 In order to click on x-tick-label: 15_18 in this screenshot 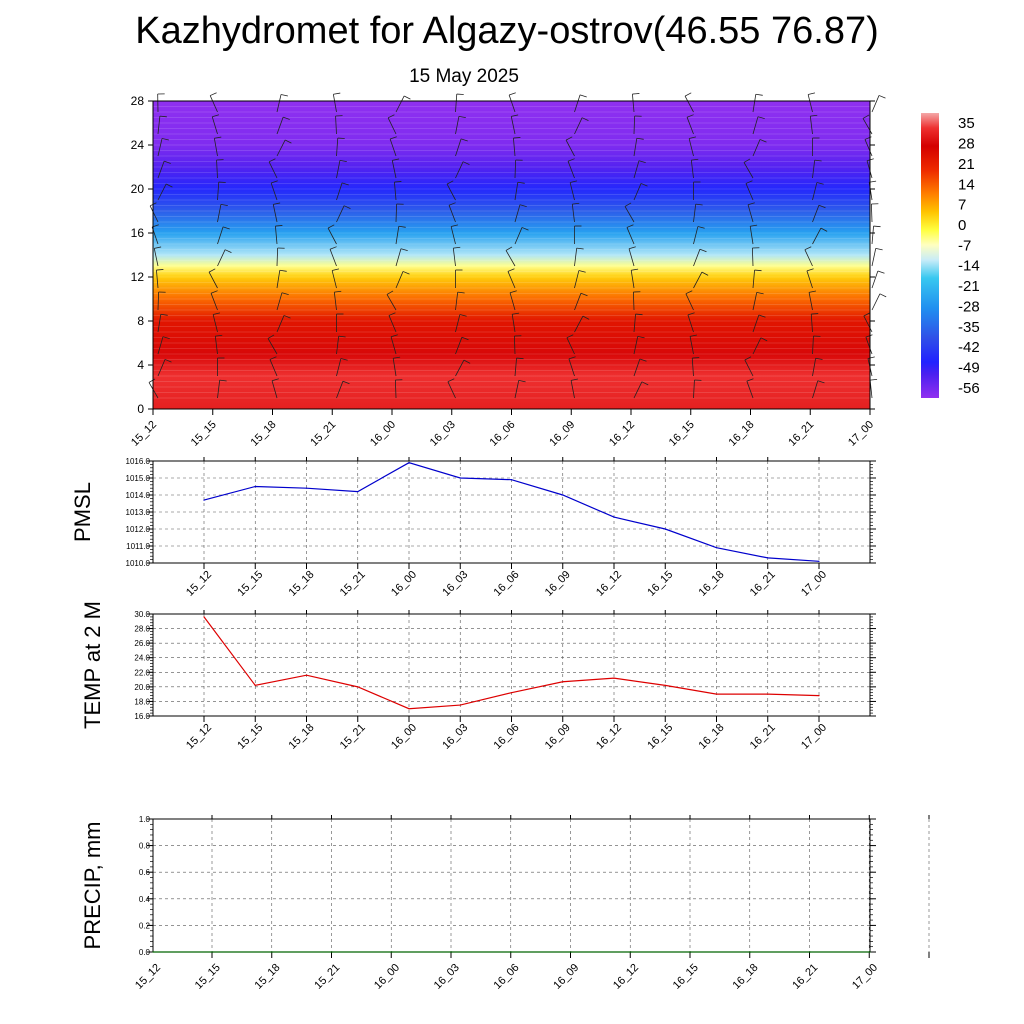, I will do `click(302, 737)`.